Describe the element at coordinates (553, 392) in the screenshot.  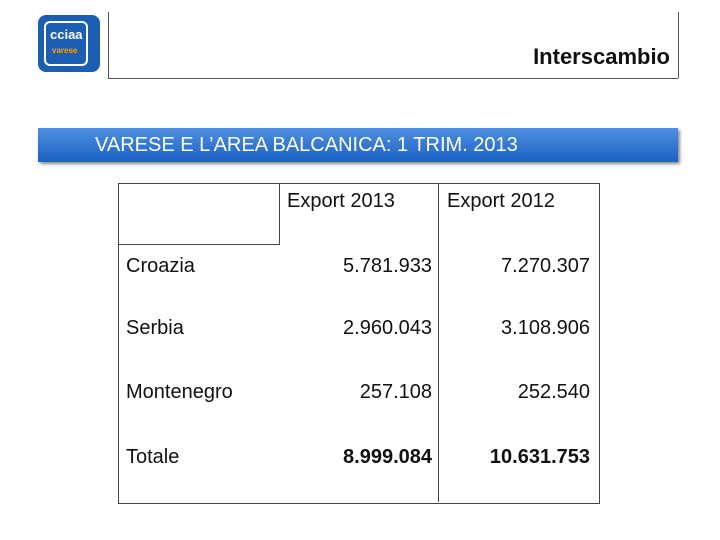
I see `cell-value: 252.540` at that location.